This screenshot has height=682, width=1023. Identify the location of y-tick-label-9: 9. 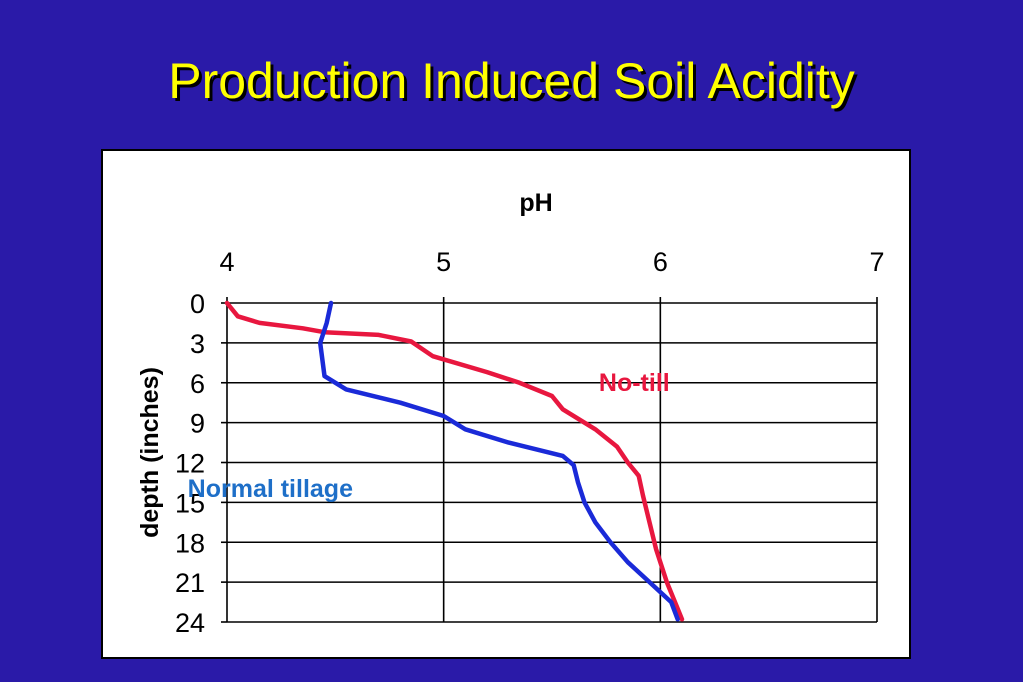
(197, 424).